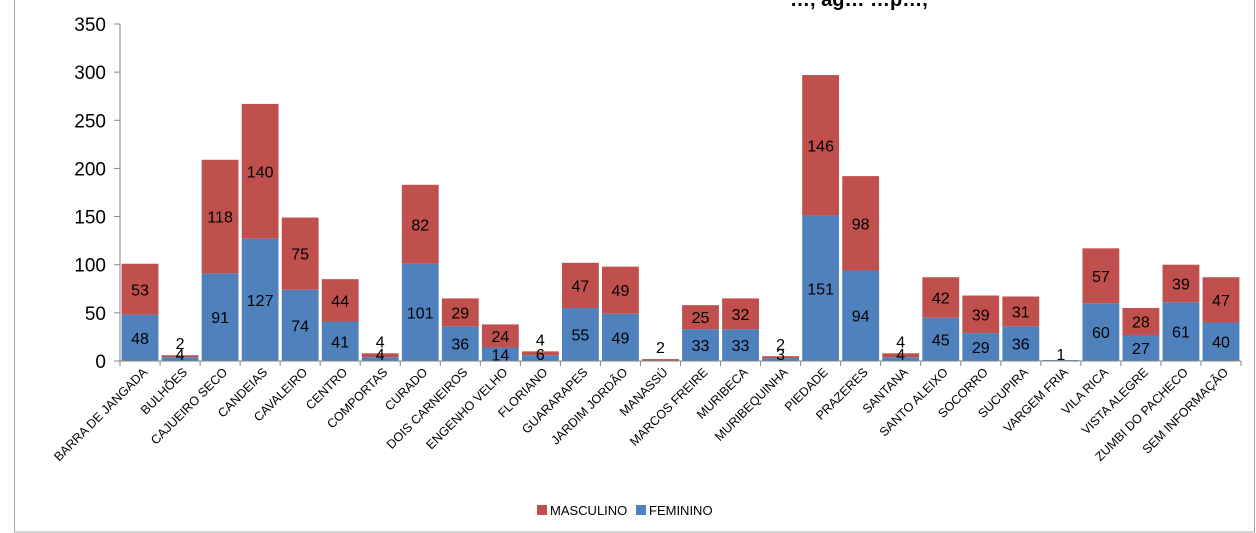 Image resolution: width=1256 pixels, height=533 pixels. What do you see at coordinates (100, 414) in the screenshot?
I see `x-tick-label: BARRA DE JANGADA` at bounding box center [100, 414].